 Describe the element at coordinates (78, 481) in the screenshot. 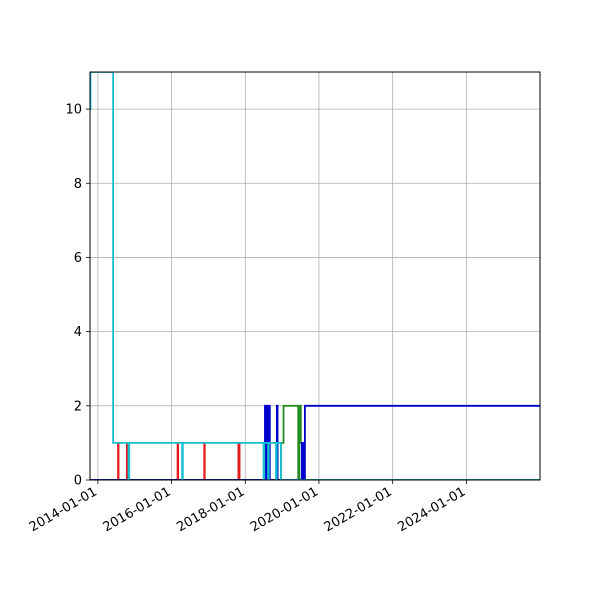

I see `y-tick-label: 0` at that location.